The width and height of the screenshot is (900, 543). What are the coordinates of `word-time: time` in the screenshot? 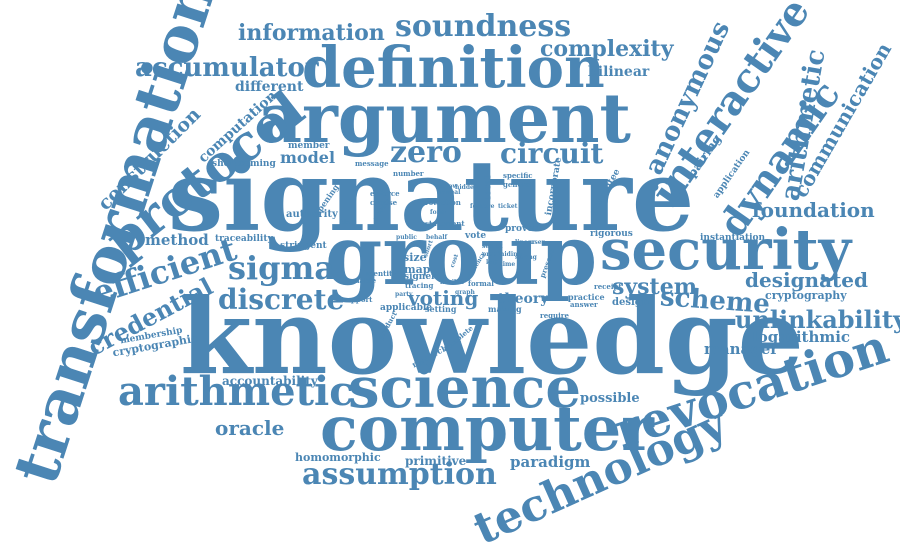 It's located at (508, 264).